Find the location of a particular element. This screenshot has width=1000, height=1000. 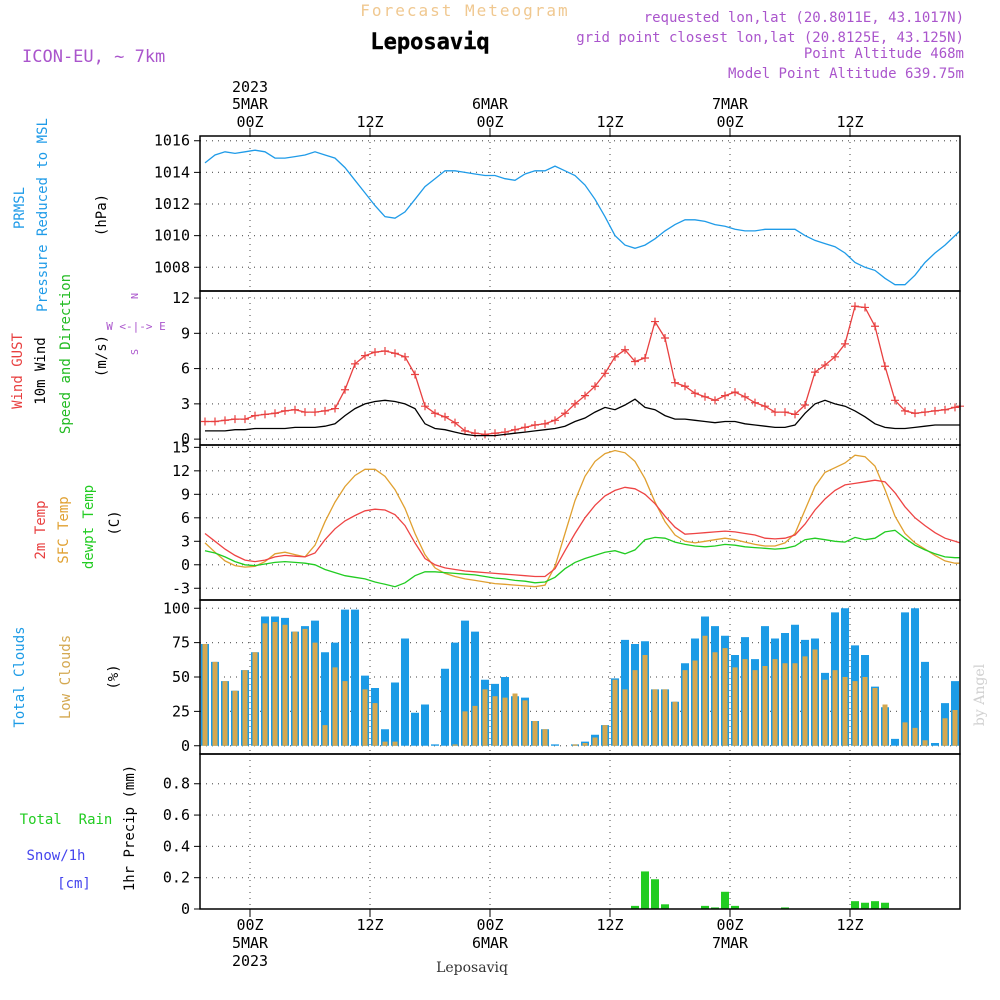

temp-unit-label: (C) is located at coordinates (115, 522).